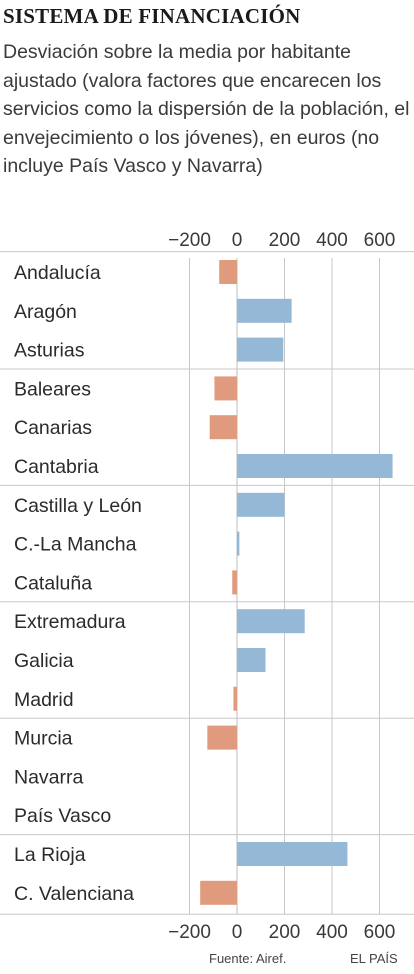 Image resolution: width=414 pixels, height=974 pixels. I want to click on category-label: Navarra, so click(49, 777).